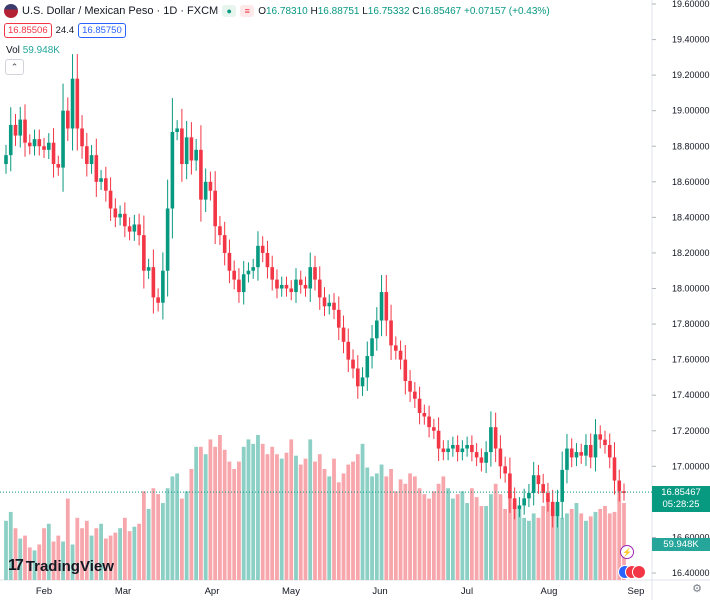 The width and height of the screenshot is (710, 600). I want to click on volume-tag-value: 59.948K, so click(681, 544).